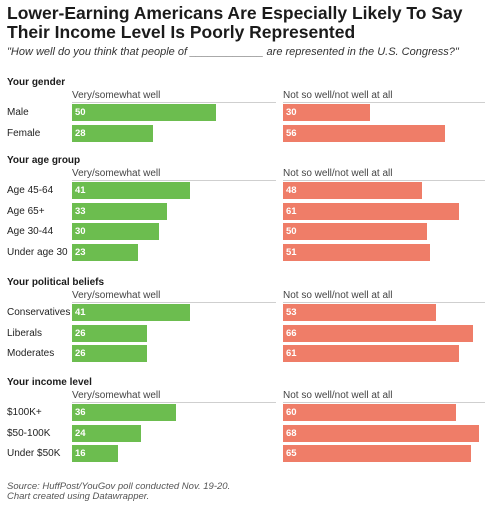  What do you see at coordinates (291, 133) in the screenshot?
I see `bar-value-not-well: 56` at bounding box center [291, 133].